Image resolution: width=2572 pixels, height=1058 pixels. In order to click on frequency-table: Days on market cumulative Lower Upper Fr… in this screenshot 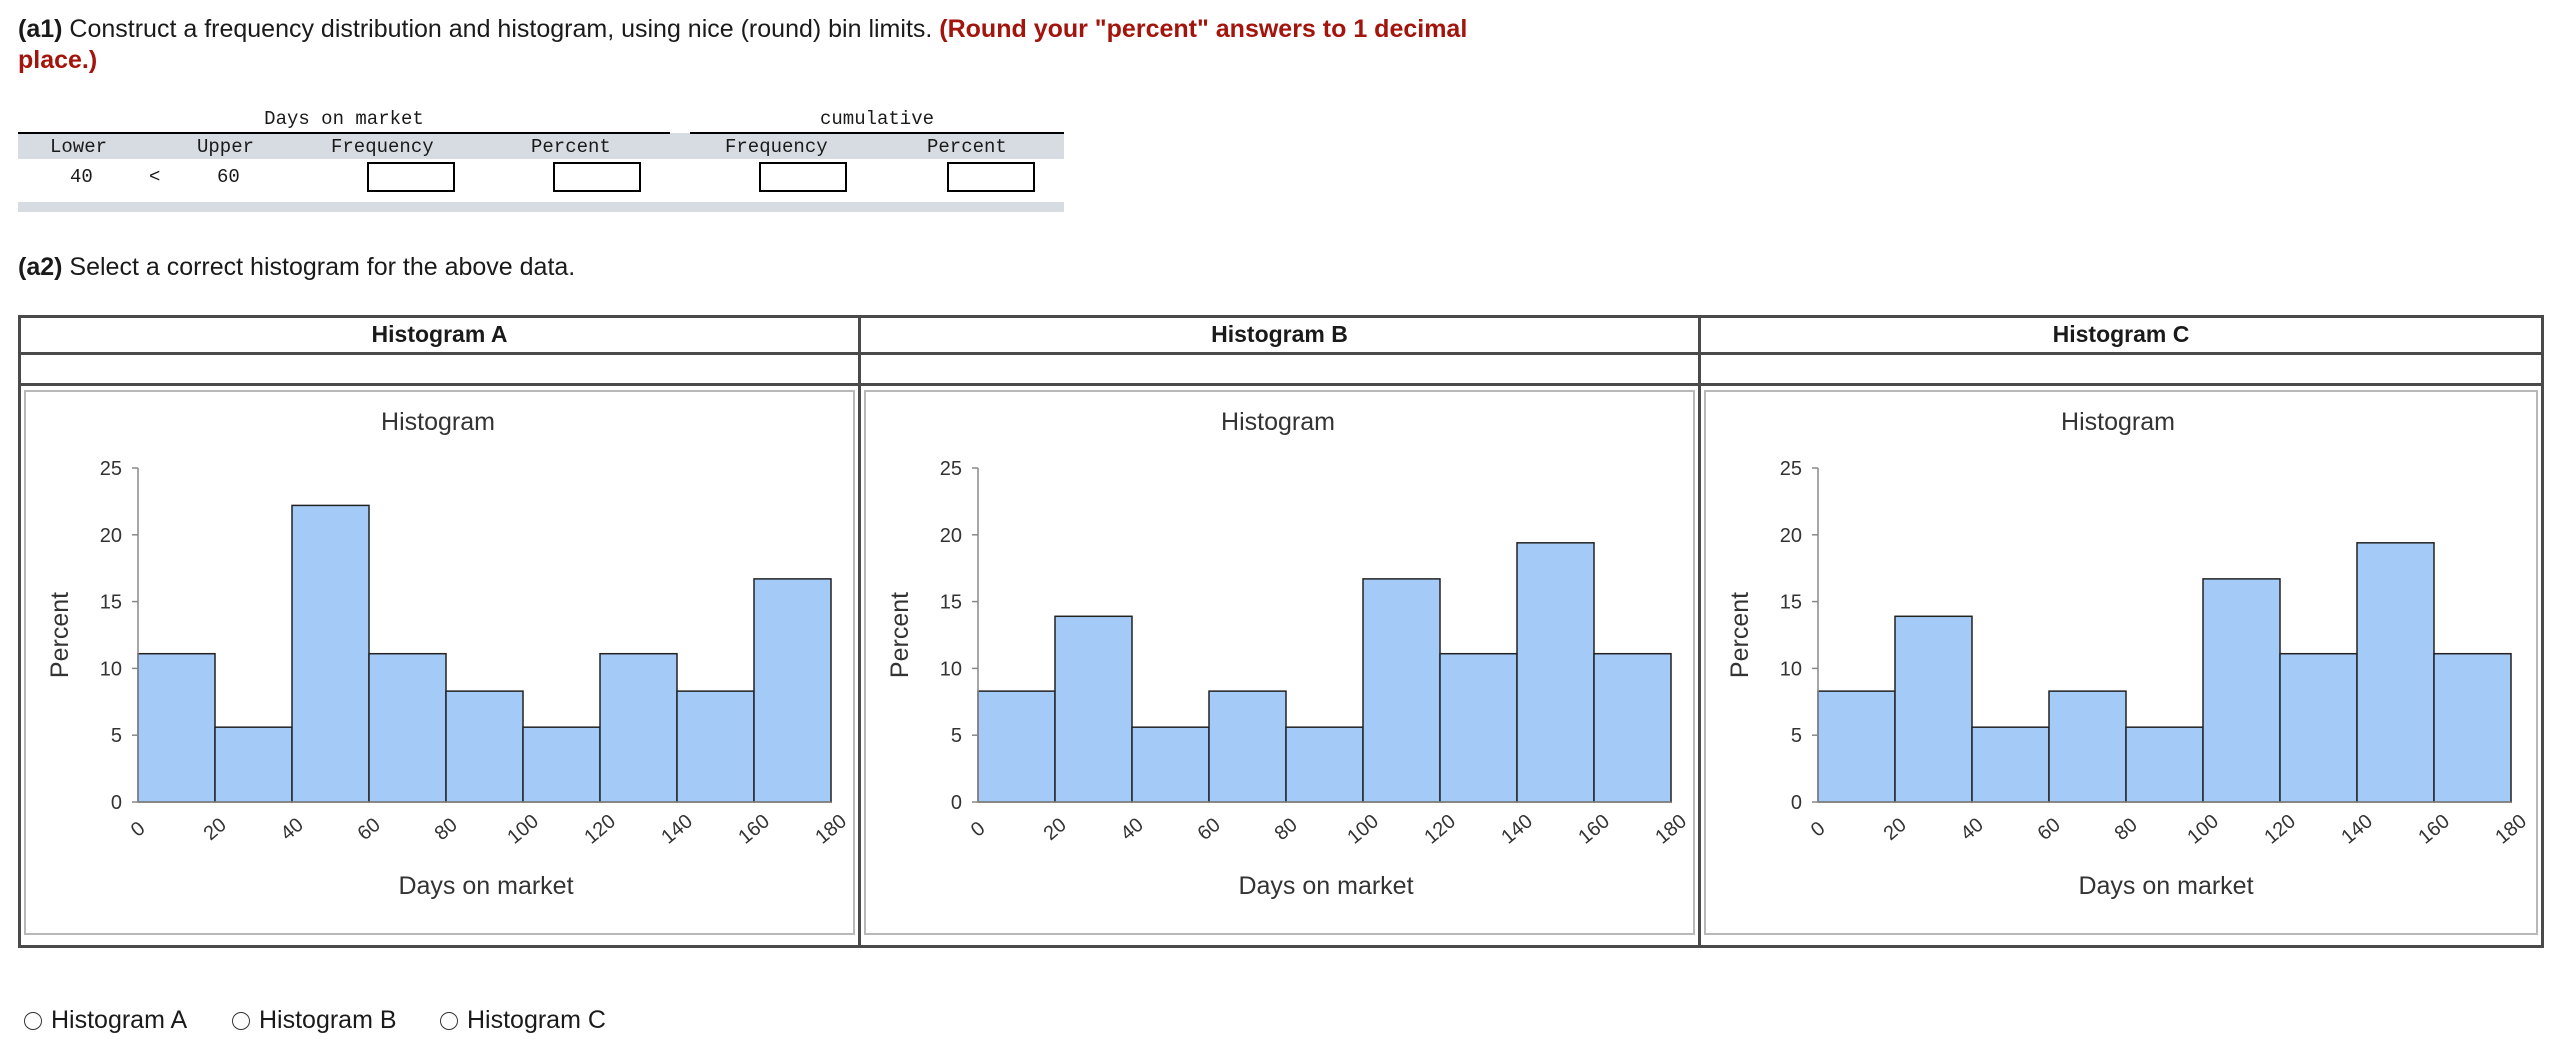, I will do `click(541, 160)`.